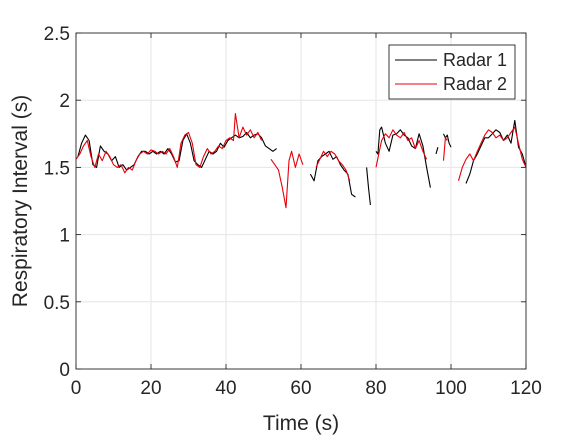  I want to click on legend-box, so click(452, 72).